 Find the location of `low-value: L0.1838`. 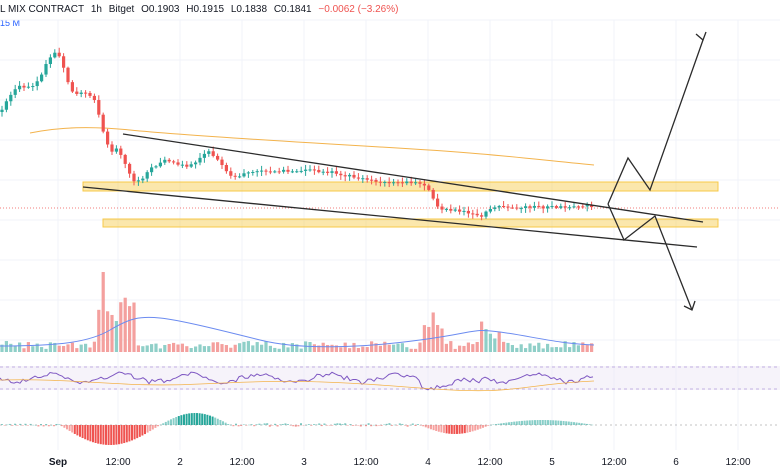

low-value: L0.1838 is located at coordinates (249, 9).